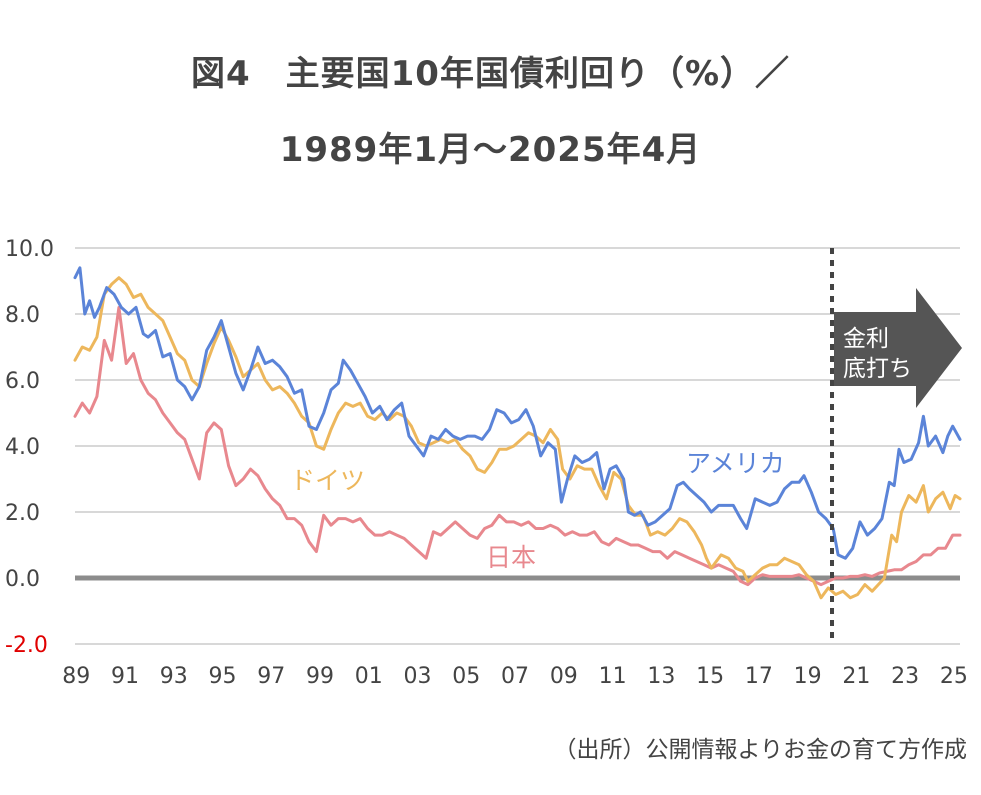  I want to click on x-tick-label: 03, so click(418, 676).